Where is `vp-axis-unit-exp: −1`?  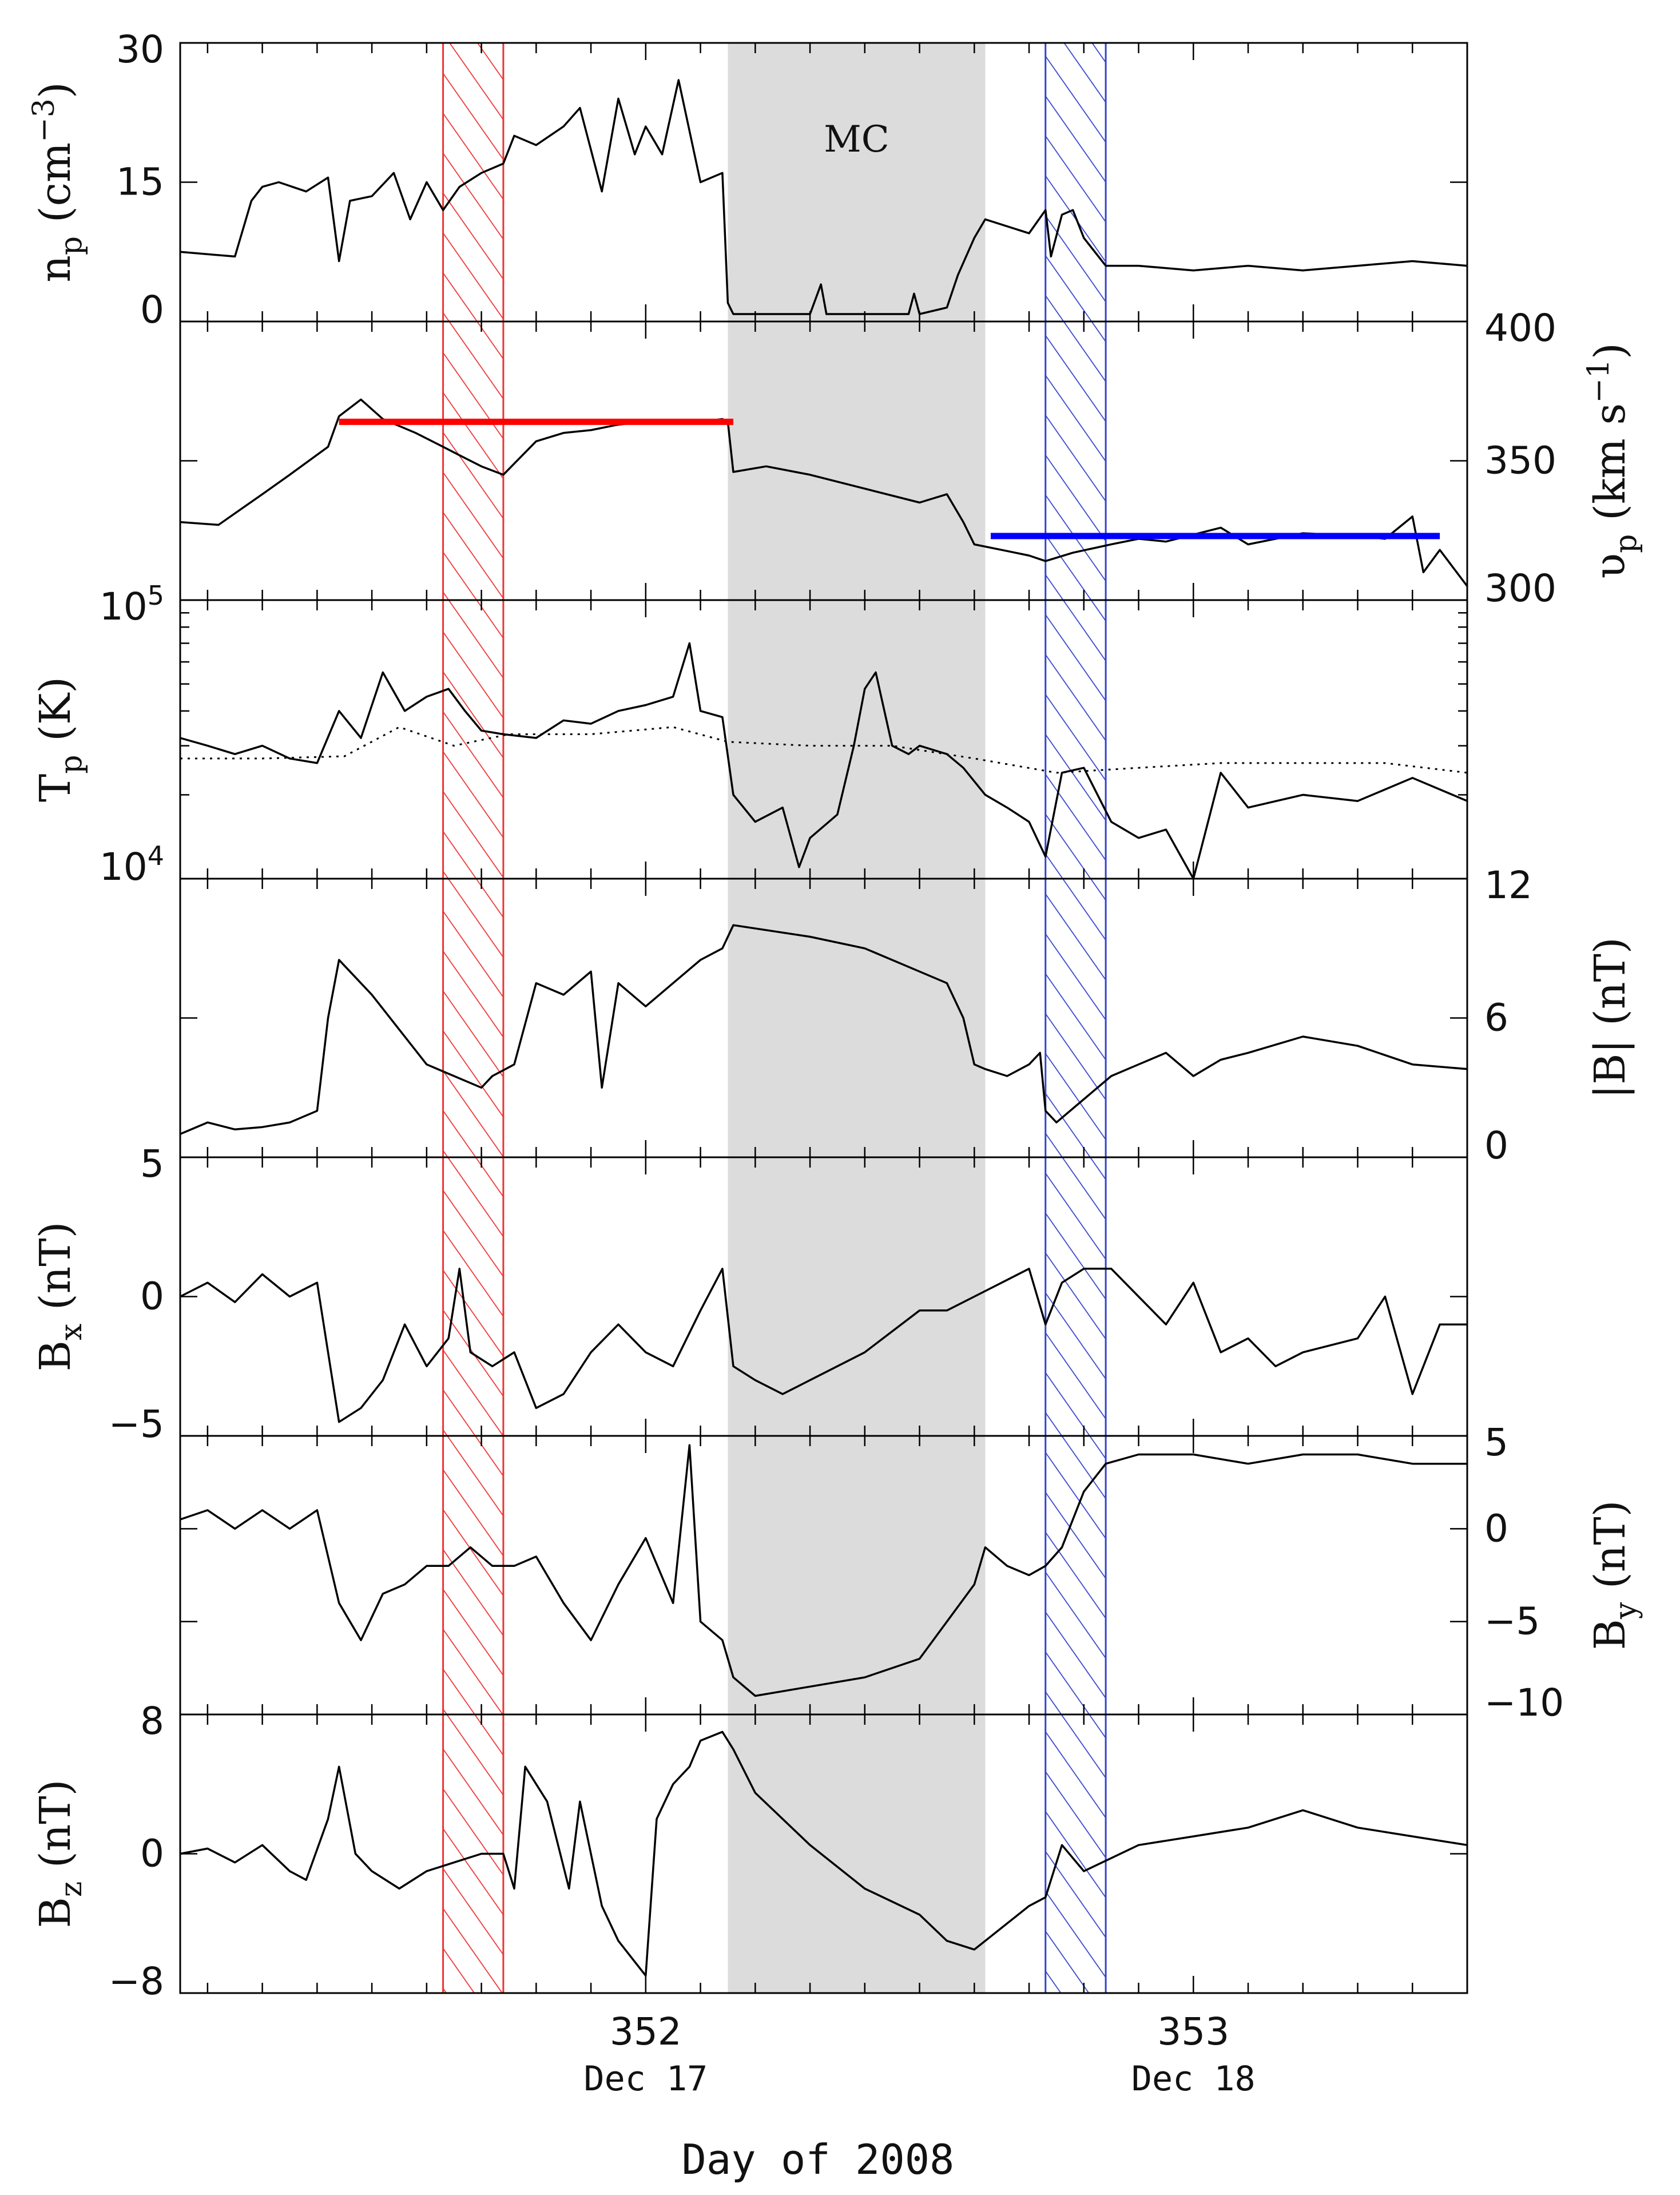 vp-axis-unit-exp: −1 is located at coordinates (1599, 381).